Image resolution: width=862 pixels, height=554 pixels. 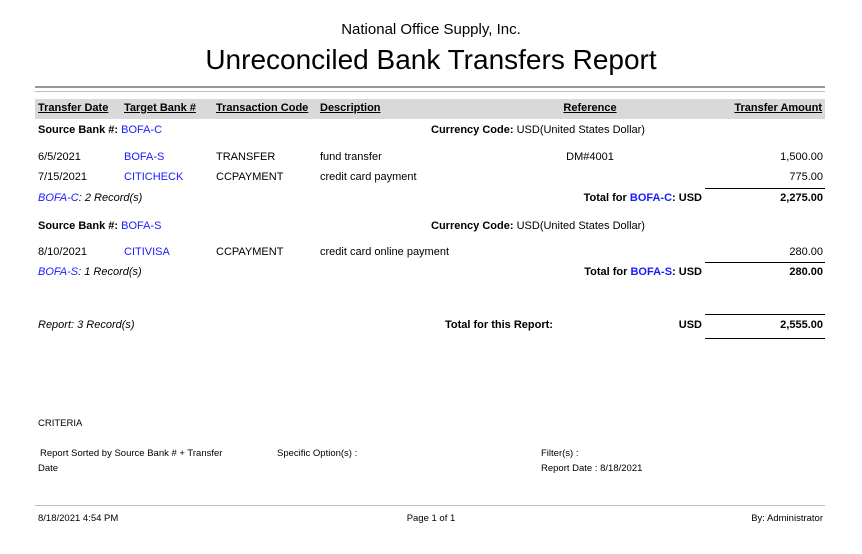 I want to click on transfer-amount: 1,500.00, so click(x=801, y=157).